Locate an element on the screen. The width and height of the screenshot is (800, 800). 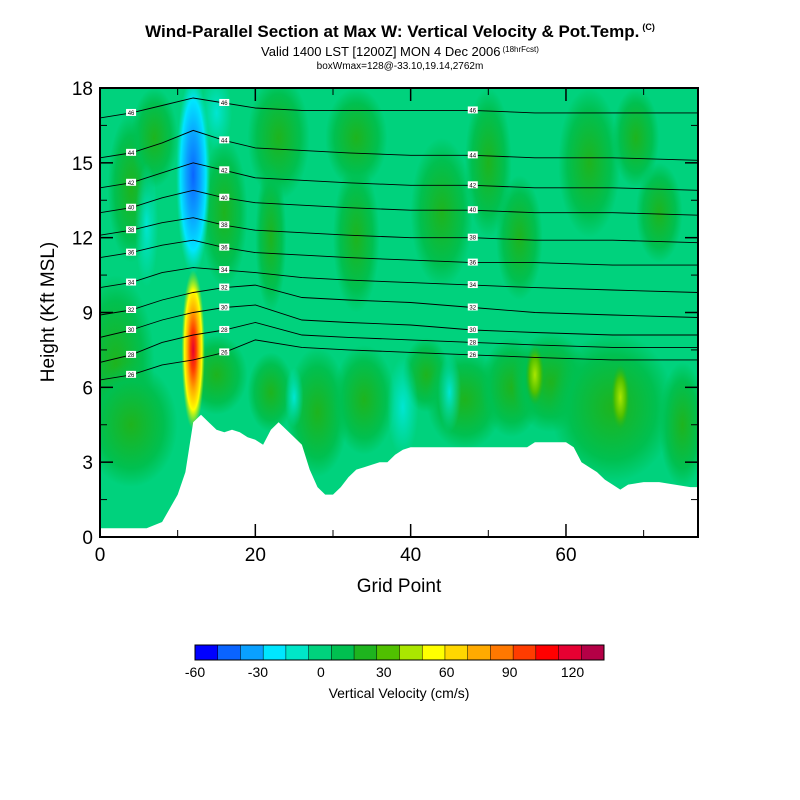
colorbar-tick-label: 0 is located at coordinates (321, 672).